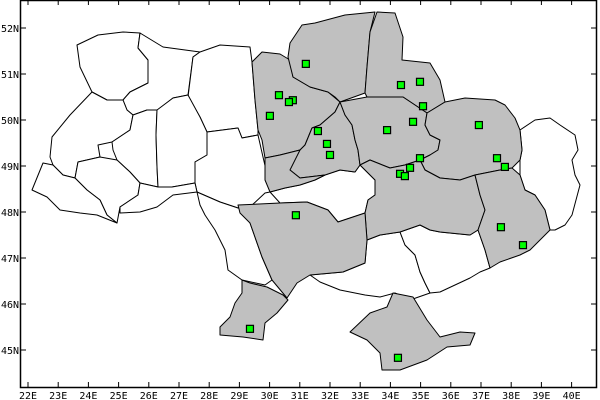  I want to click on x-tick-label: 28E, so click(209, 395).